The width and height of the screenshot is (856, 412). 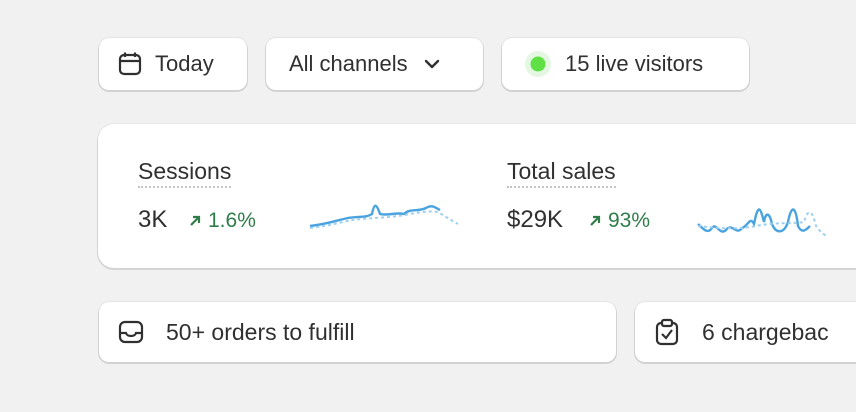 What do you see at coordinates (232, 220) in the screenshot?
I see `change-value: 1.6%` at bounding box center [232, 220].